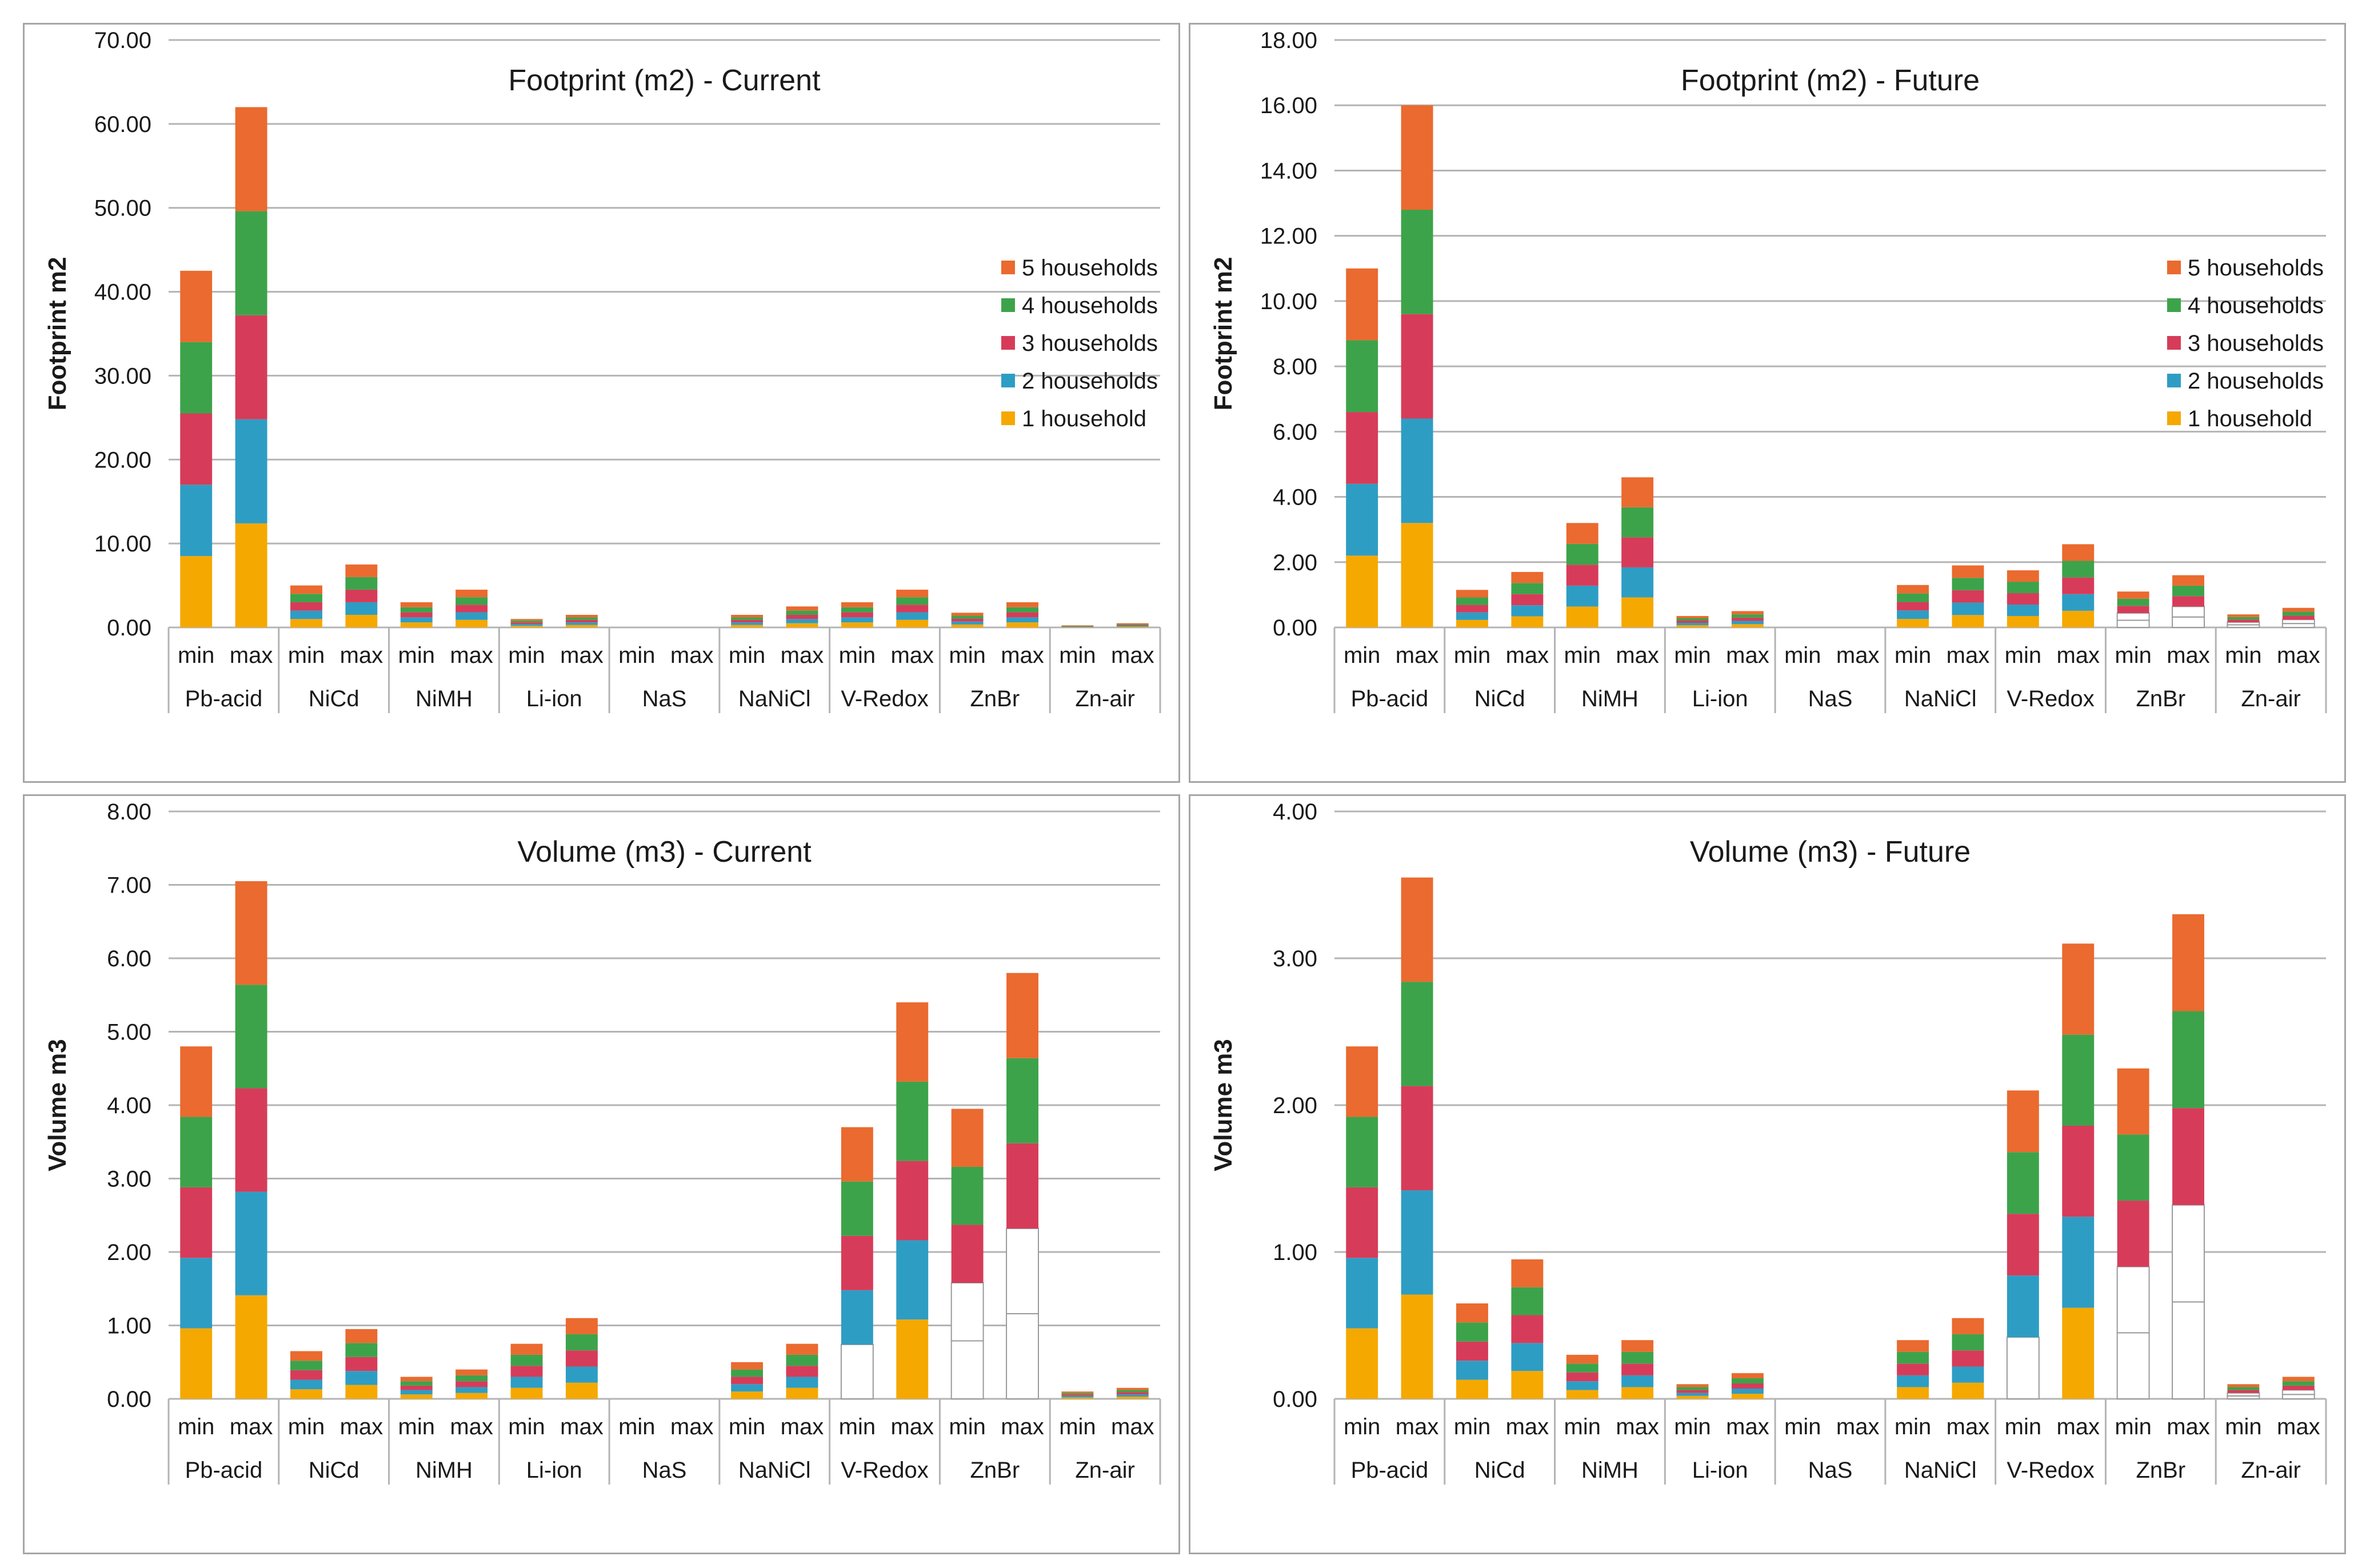  What do you see at coordinates (1582, 575) in the screenshot?
I see `bar-nimh-min-3-households` at bounding box center [1582, 575].